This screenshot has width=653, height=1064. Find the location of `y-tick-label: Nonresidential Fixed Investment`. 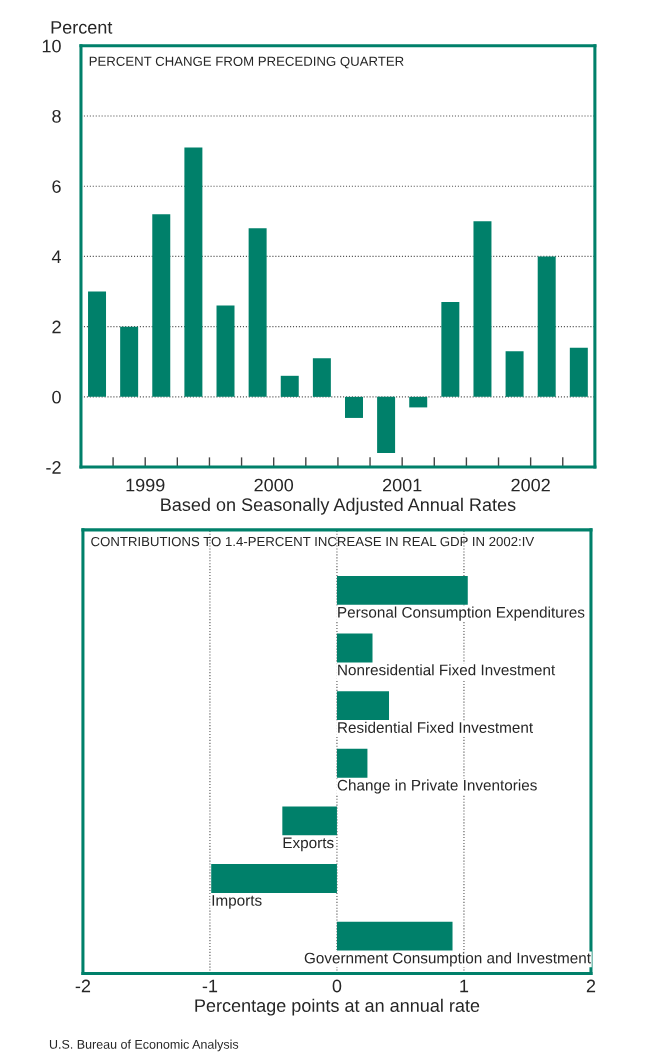

y-tick-label: Nonresidential Fixed Investment is located at coordinates (447, 670).